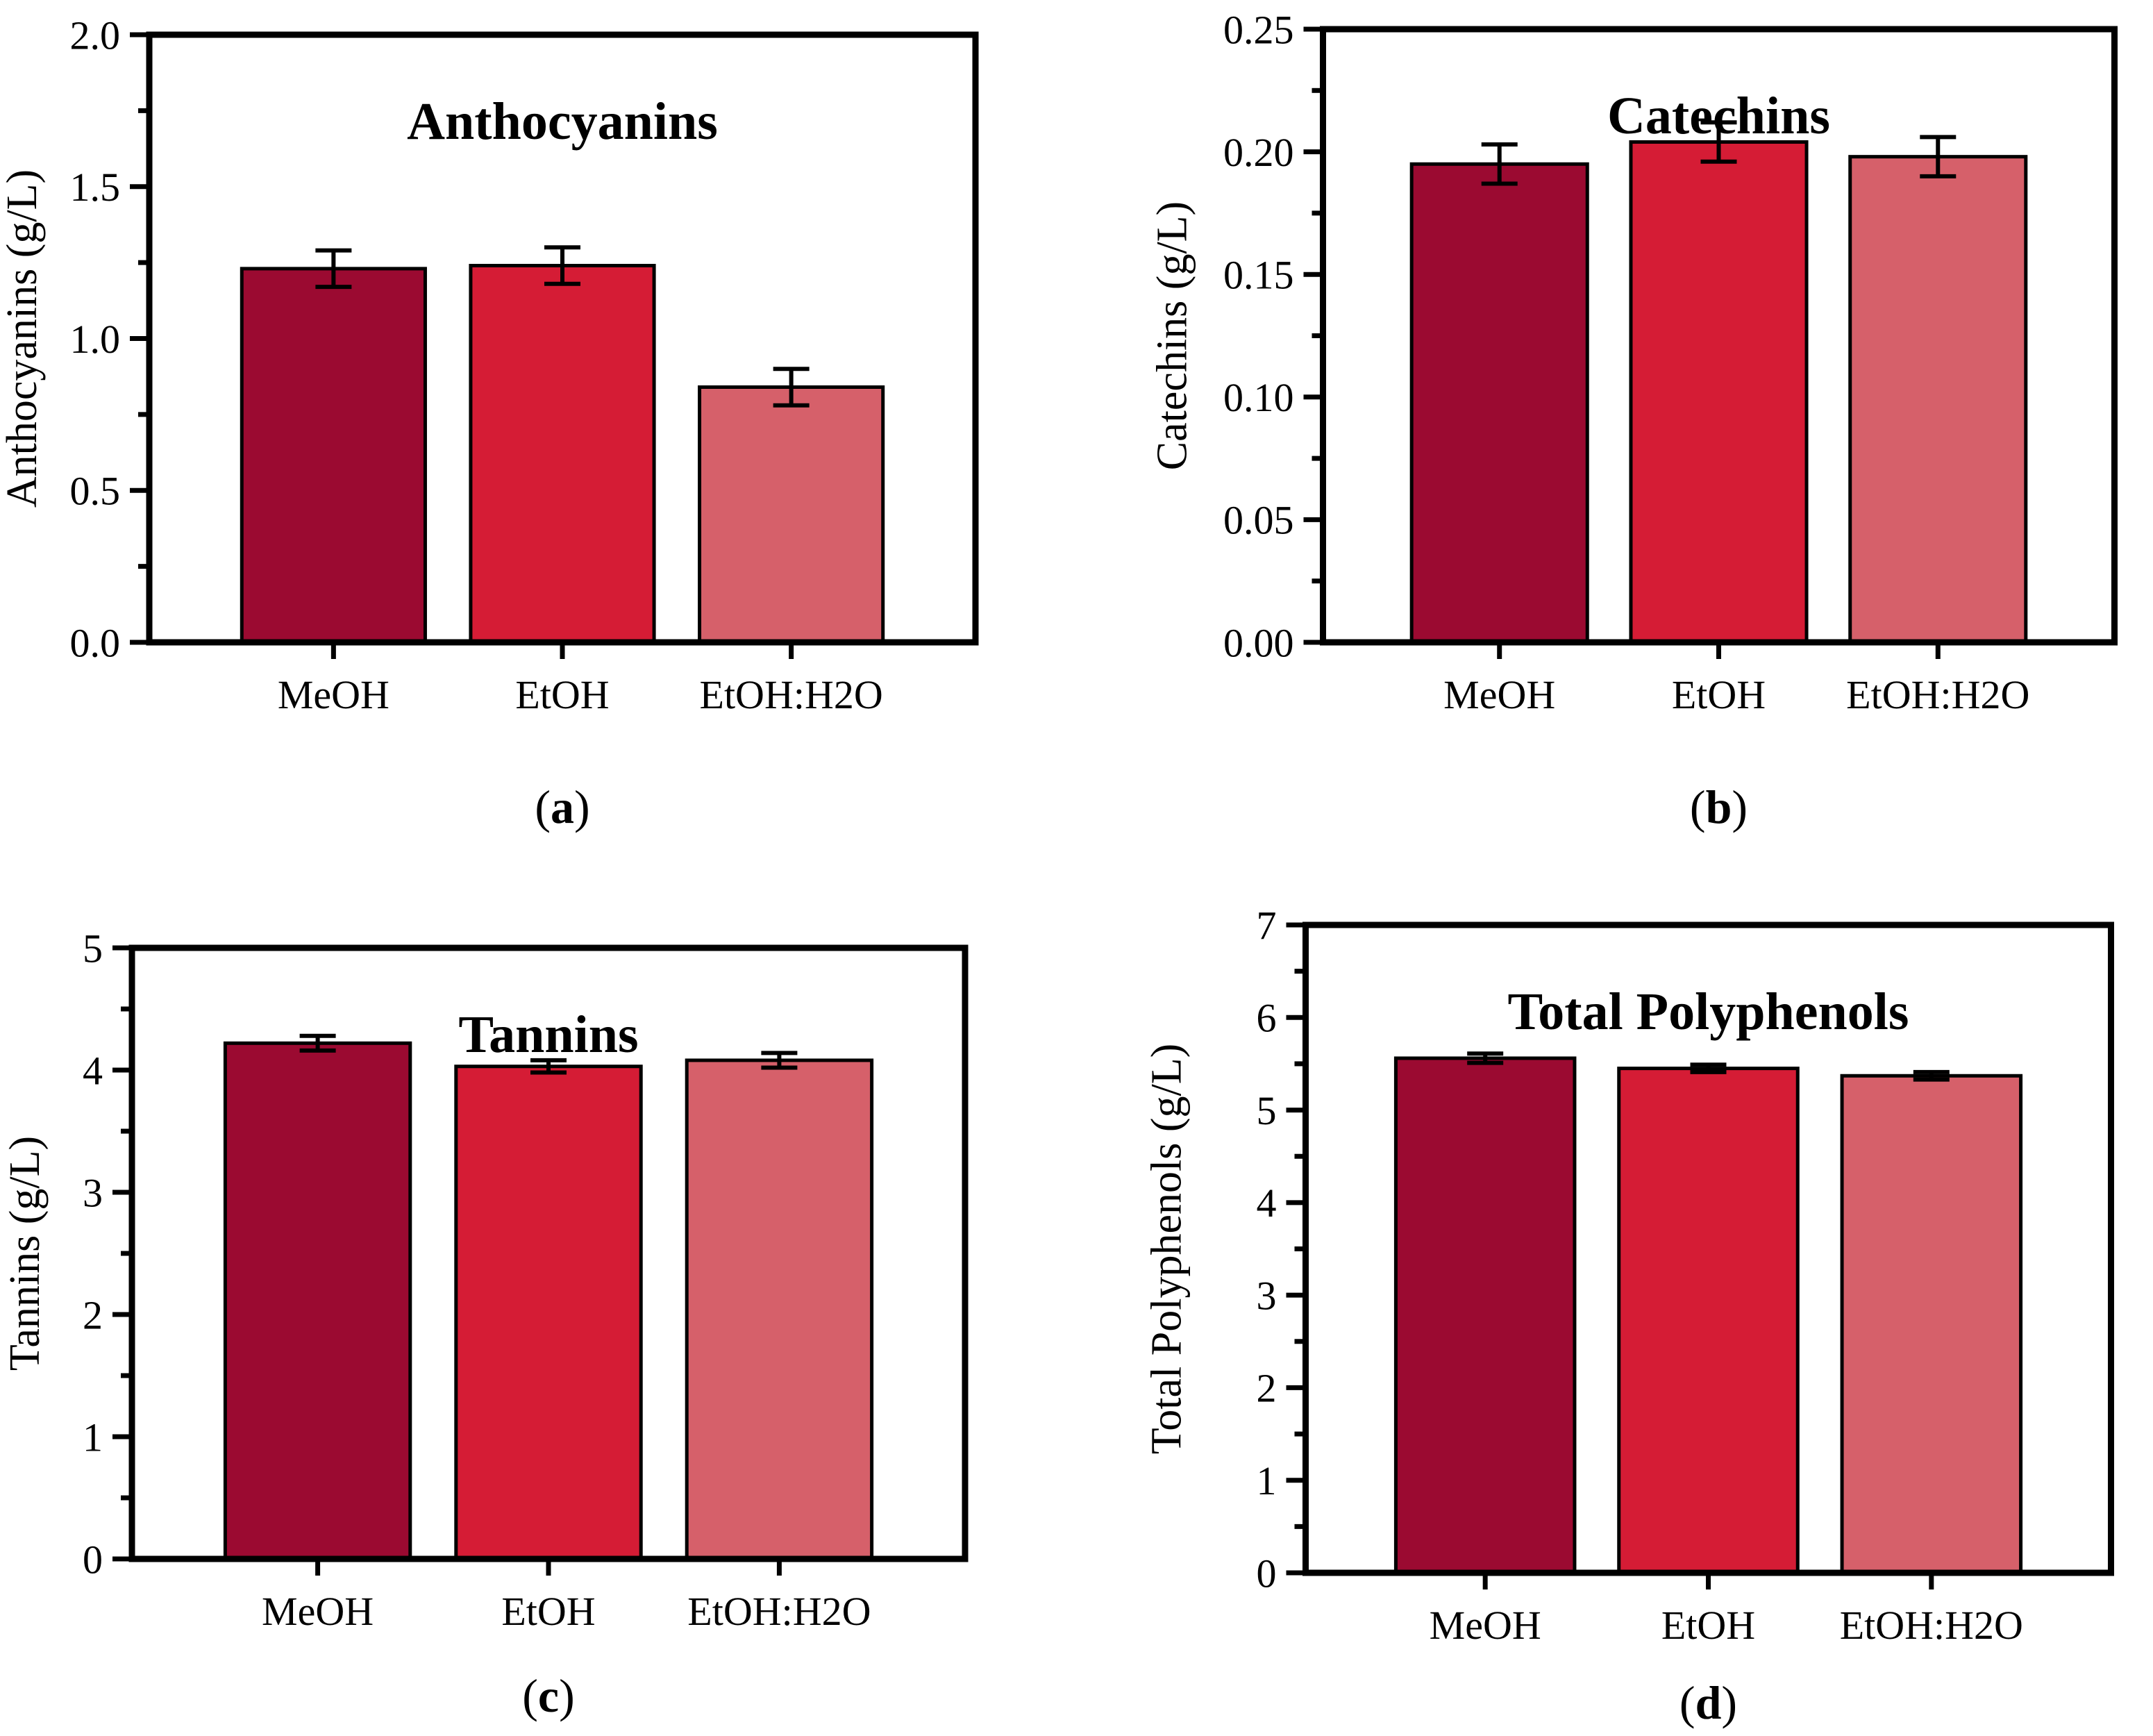  I want to click on y-axis-label: Catechins (g/L), so click(1172, 335).